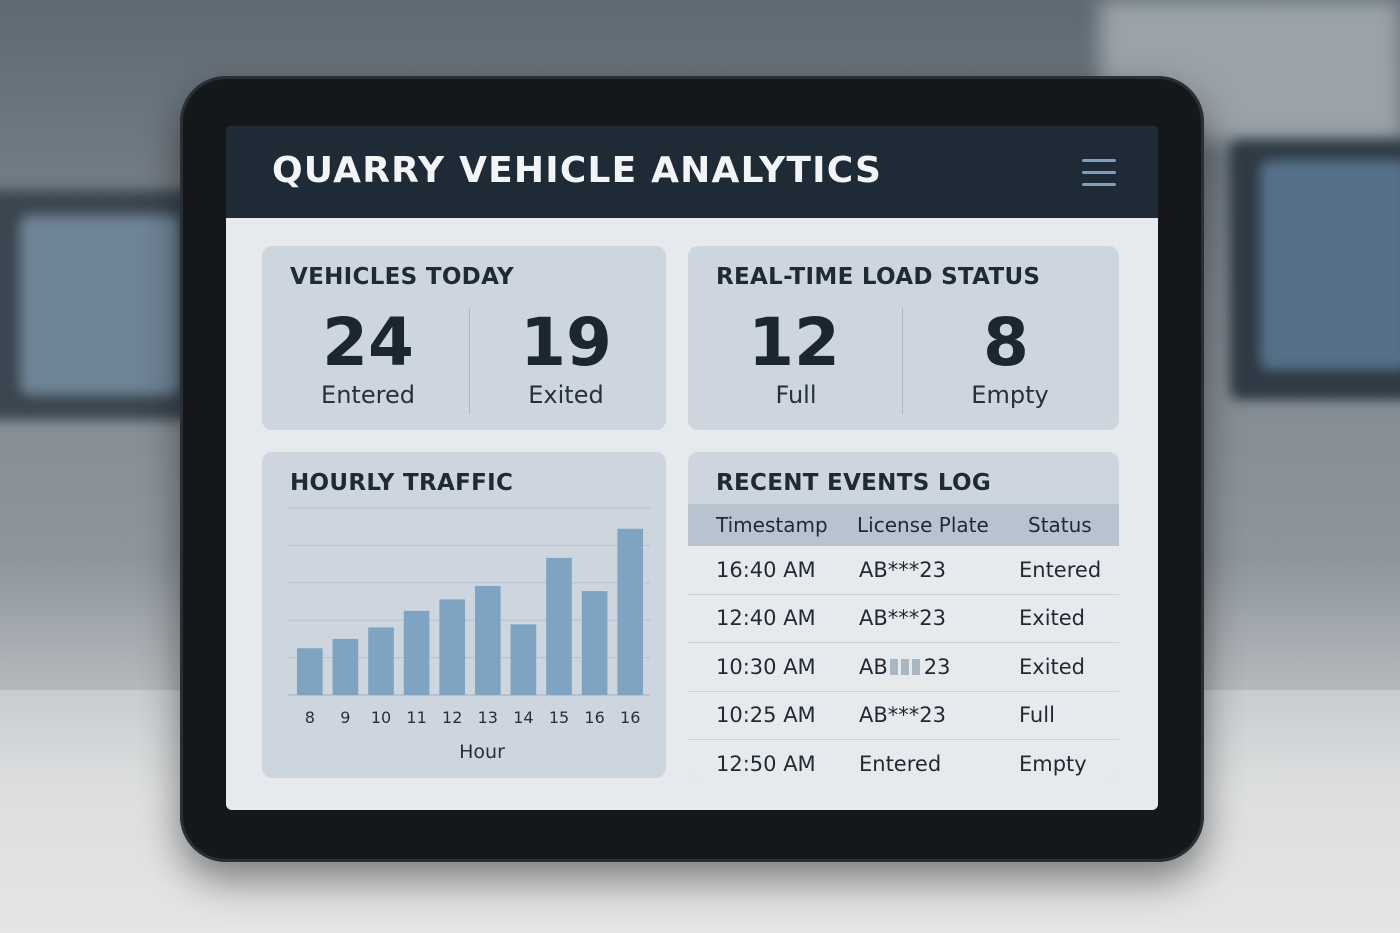  What do you see at coordinates (766, 570) in the screenshot?
I see `timestamp-cell: 16:40 AM` at bounding box center [766, 570].